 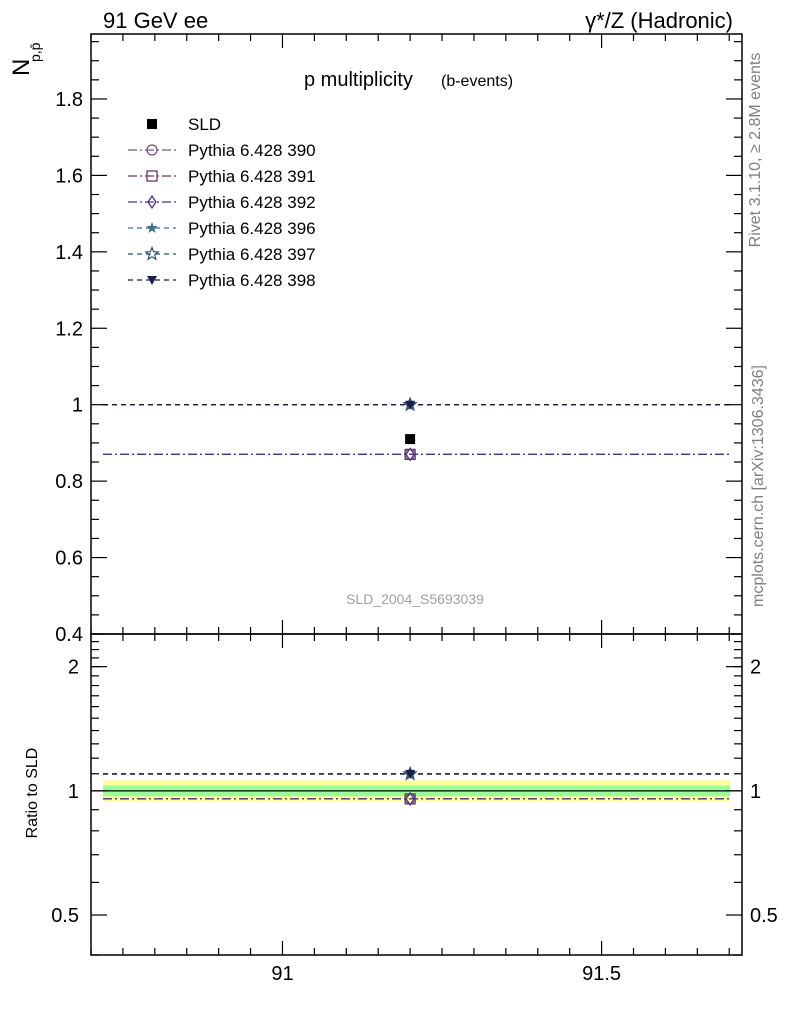 I want to click on legend-label: Pythia 6.428 396, so click(x=252, y=228).